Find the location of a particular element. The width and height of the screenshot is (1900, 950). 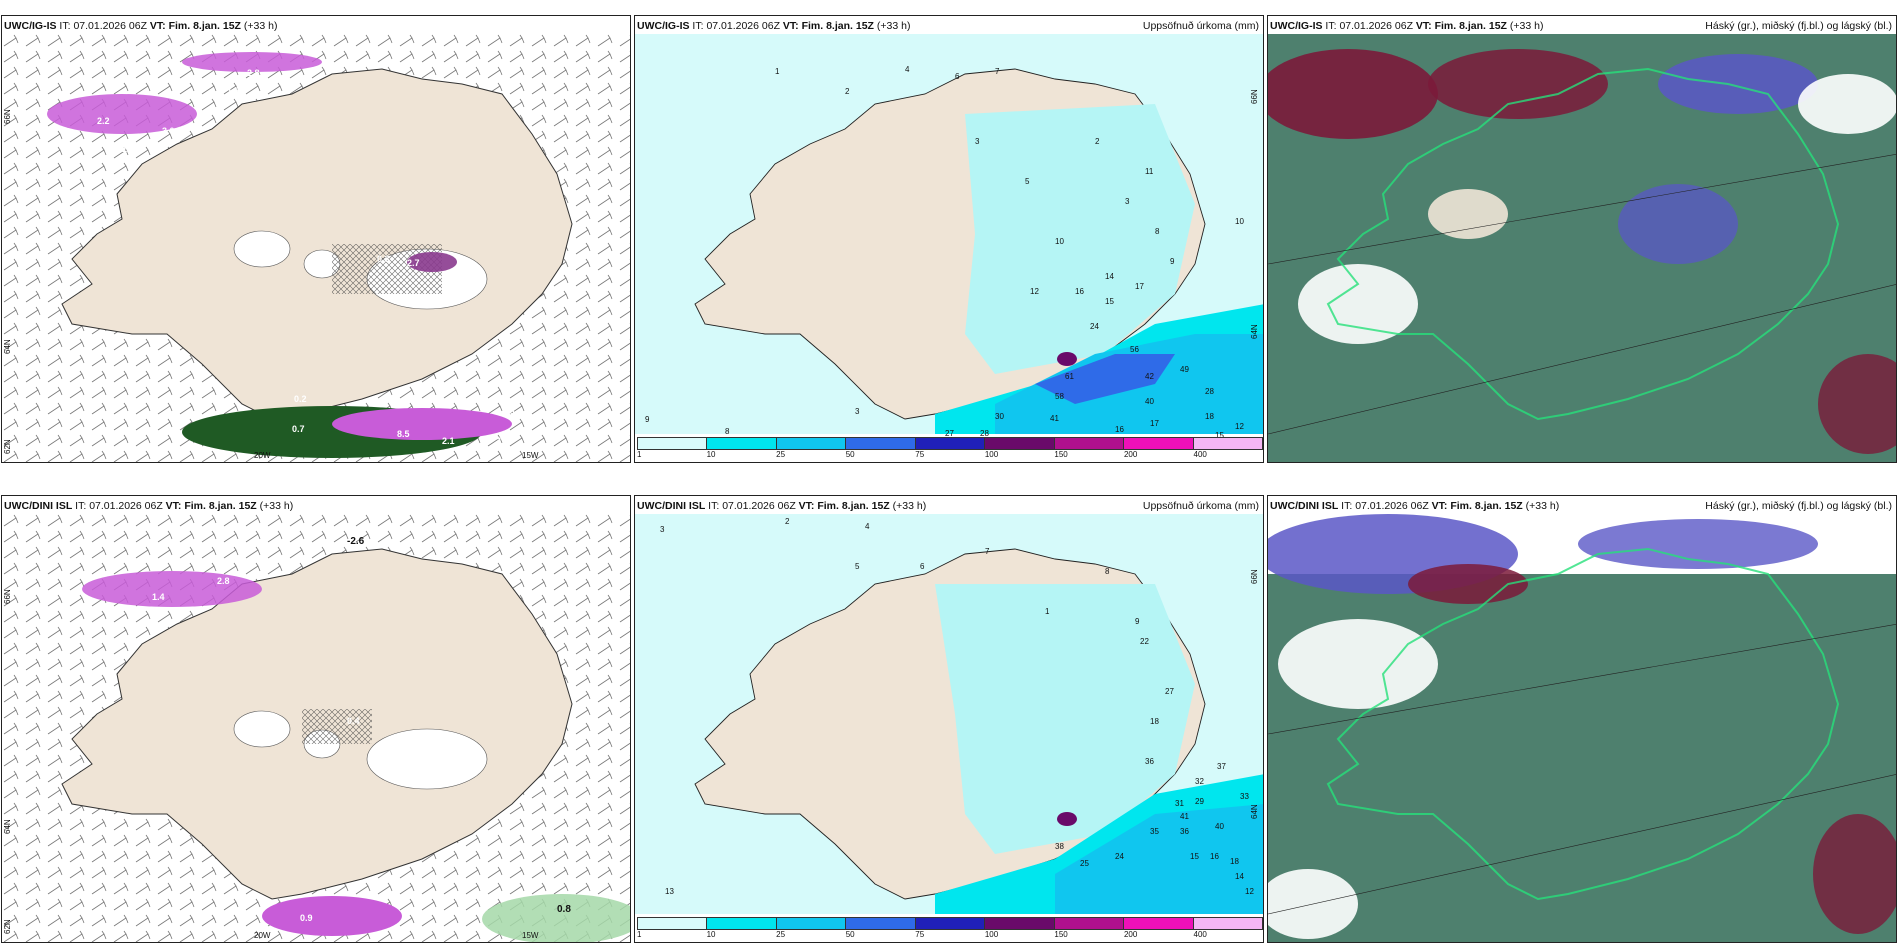

station-value: 7 is located at coordinates (987, 551).